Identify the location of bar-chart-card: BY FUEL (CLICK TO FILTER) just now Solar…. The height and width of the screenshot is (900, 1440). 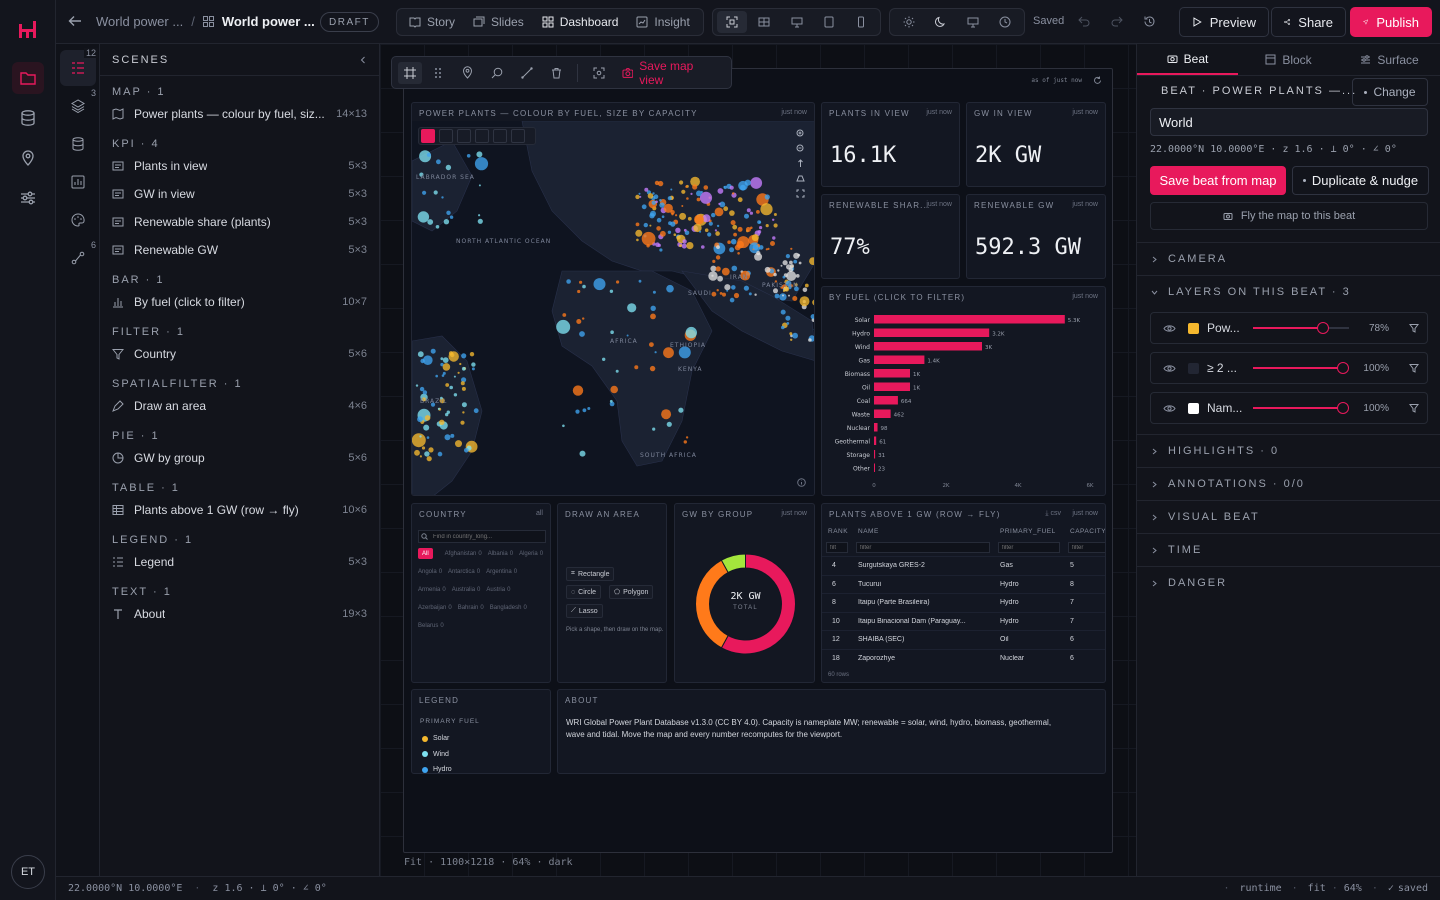
(963, 391).